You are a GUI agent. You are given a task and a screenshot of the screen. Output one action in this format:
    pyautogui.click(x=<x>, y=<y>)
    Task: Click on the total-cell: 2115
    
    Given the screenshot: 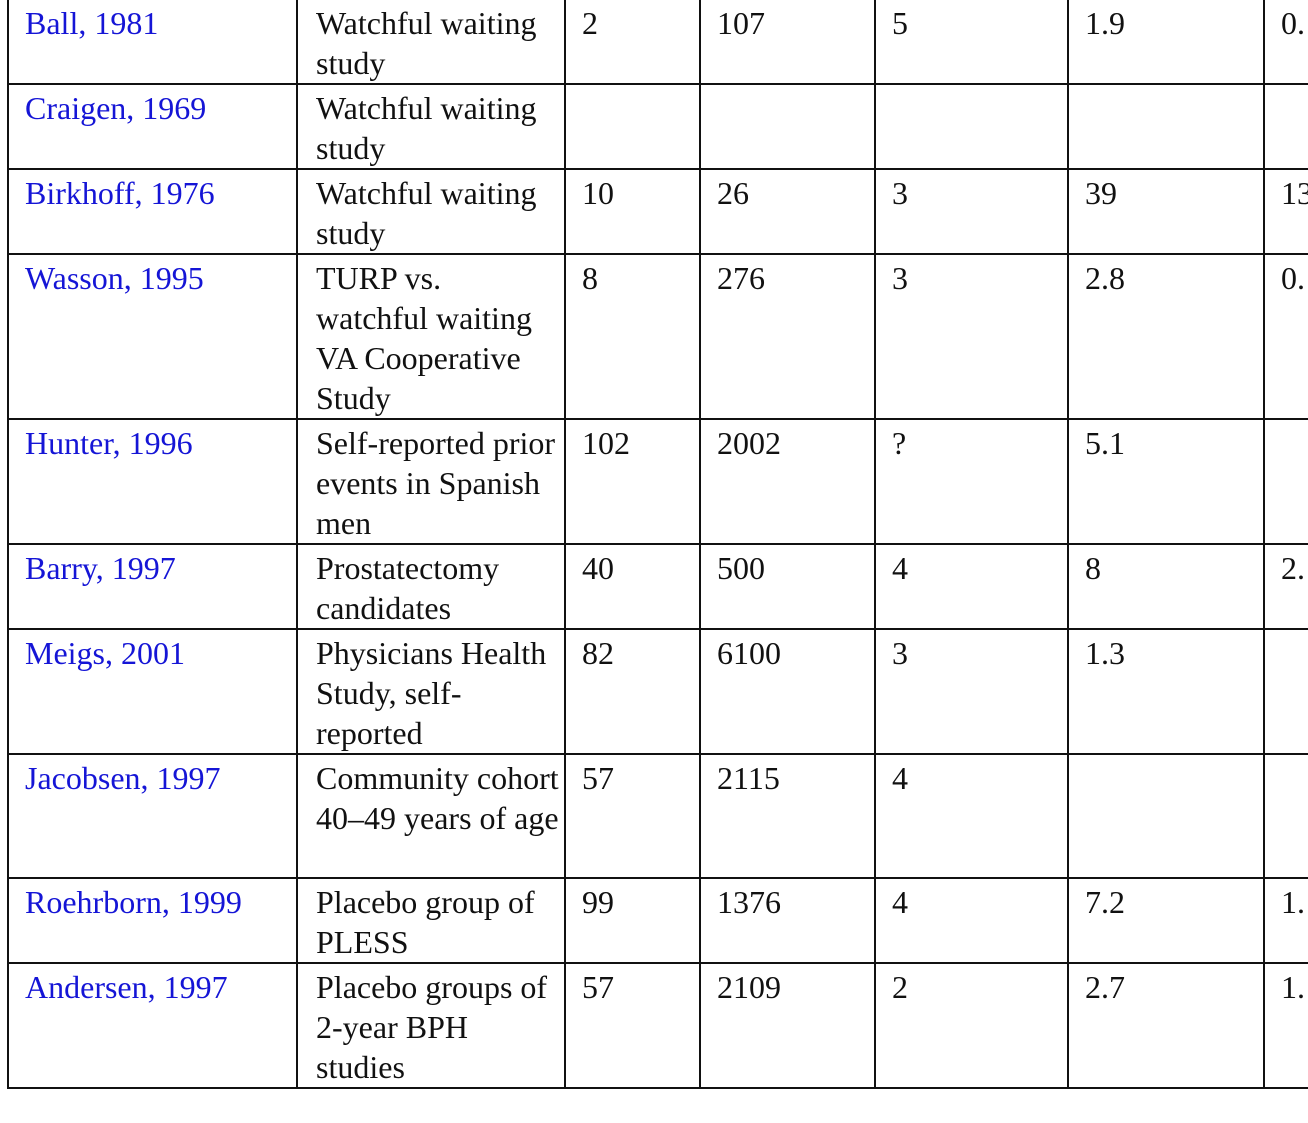 What is the action you would take?
    pyautogui.click(x=787, y=816)
    